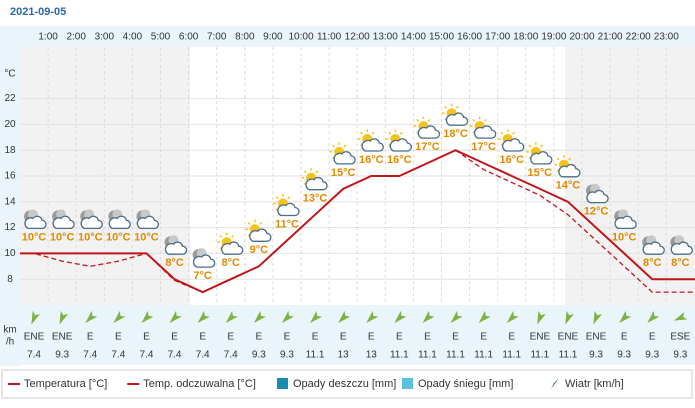 The height and width of the screenshot is (408, 695). What do you see at coordinates (300, 37) in the screenshot?
I see `x-tick-label: 10:00` at bounding box center [300, 37].